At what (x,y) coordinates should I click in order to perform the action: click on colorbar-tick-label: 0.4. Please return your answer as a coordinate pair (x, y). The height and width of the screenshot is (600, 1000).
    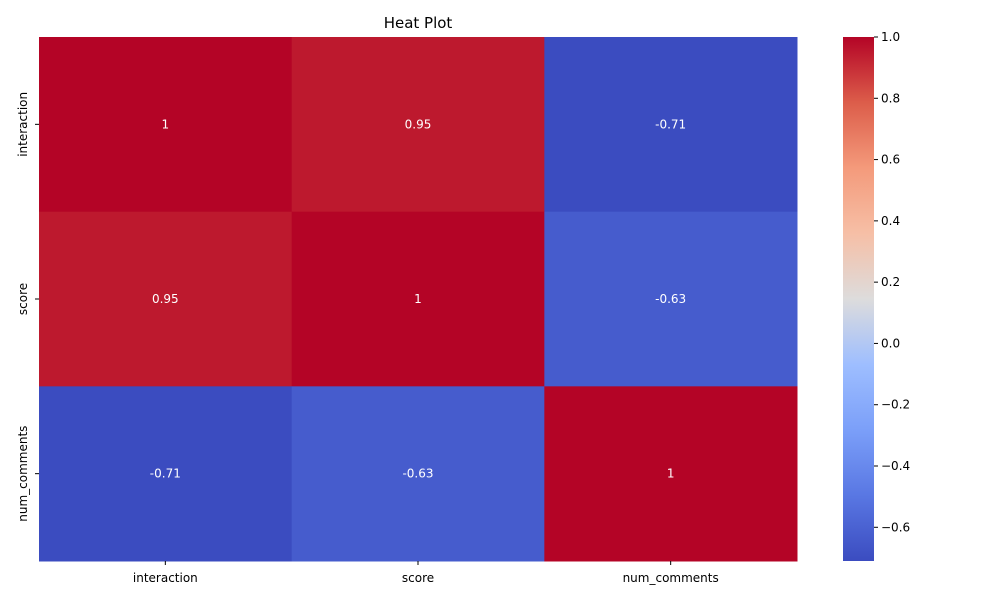
    Looking at the image, I should click on (890, 221).